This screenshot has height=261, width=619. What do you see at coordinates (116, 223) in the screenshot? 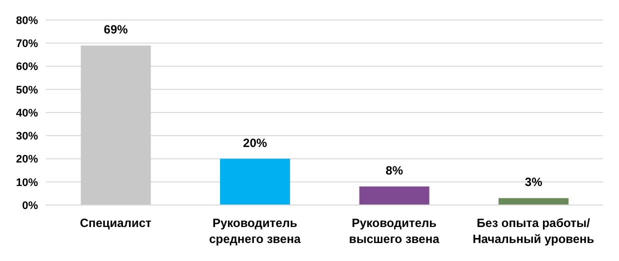
I see `x-tick-label: Специалист` at bounding box center [116, 223].